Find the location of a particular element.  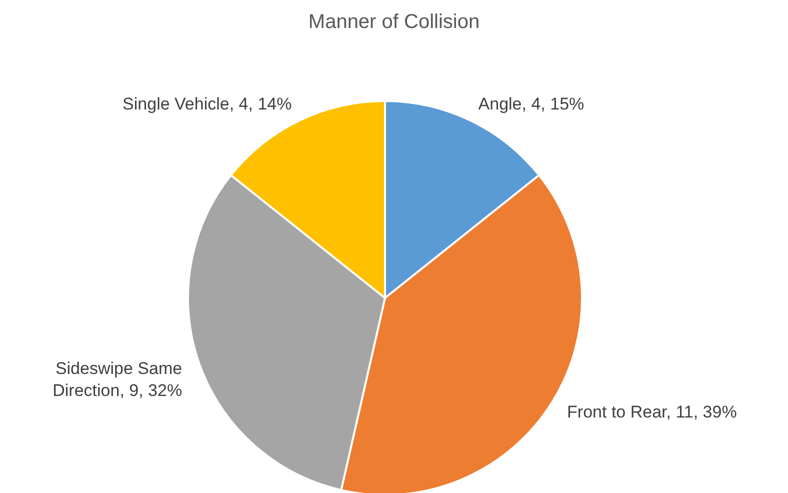

slice-label: Front to Rear, 11, 39% is located at coordinates (652, 412).